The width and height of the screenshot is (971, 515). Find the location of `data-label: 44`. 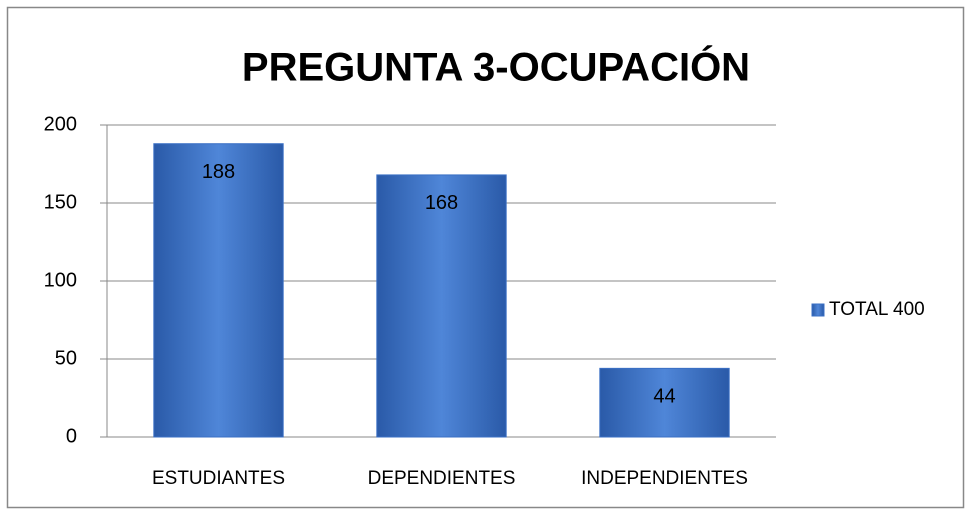

data-label: 44 is located at coordinates (664, 397).